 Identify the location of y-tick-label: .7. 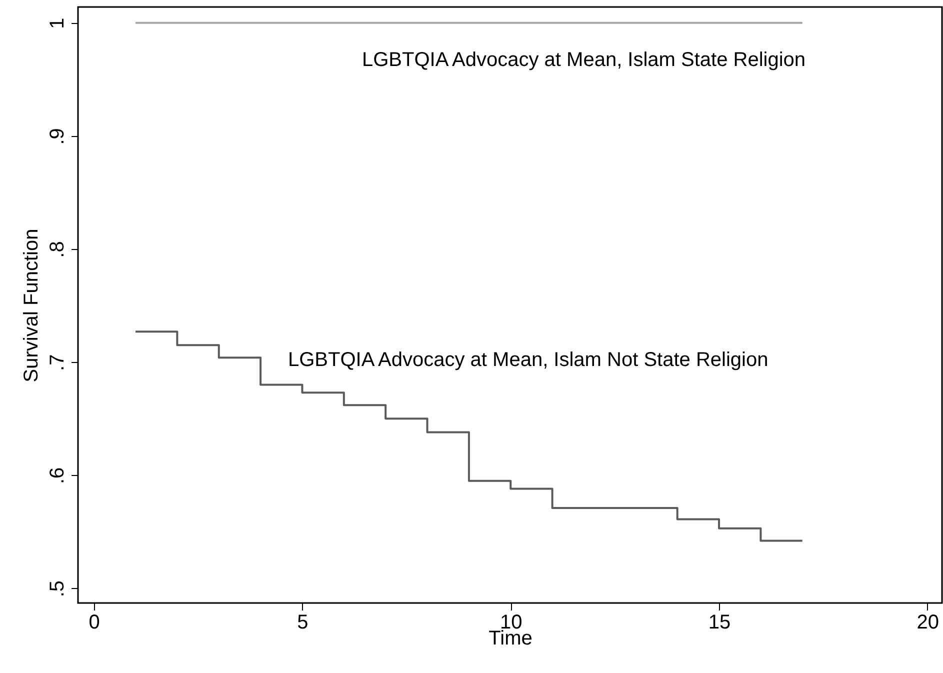
(57, 362).